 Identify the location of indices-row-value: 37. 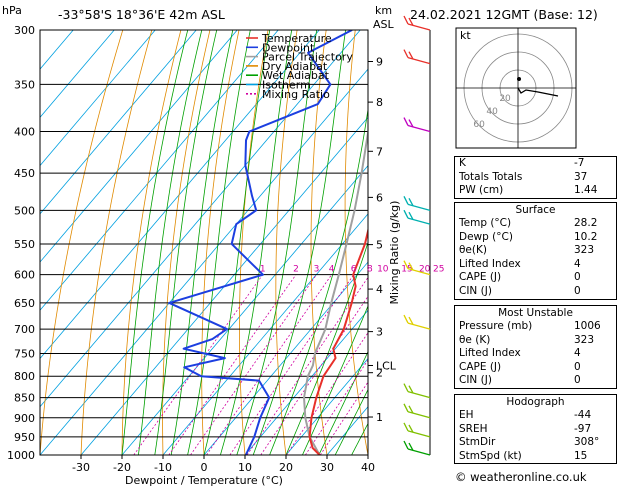
(581, 176).